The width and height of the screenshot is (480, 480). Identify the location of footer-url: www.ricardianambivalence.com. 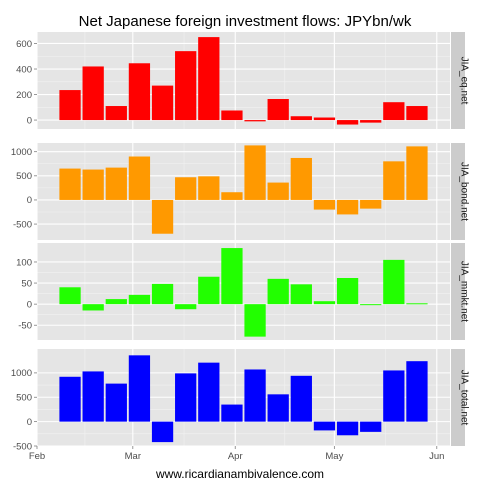
(239, 473).